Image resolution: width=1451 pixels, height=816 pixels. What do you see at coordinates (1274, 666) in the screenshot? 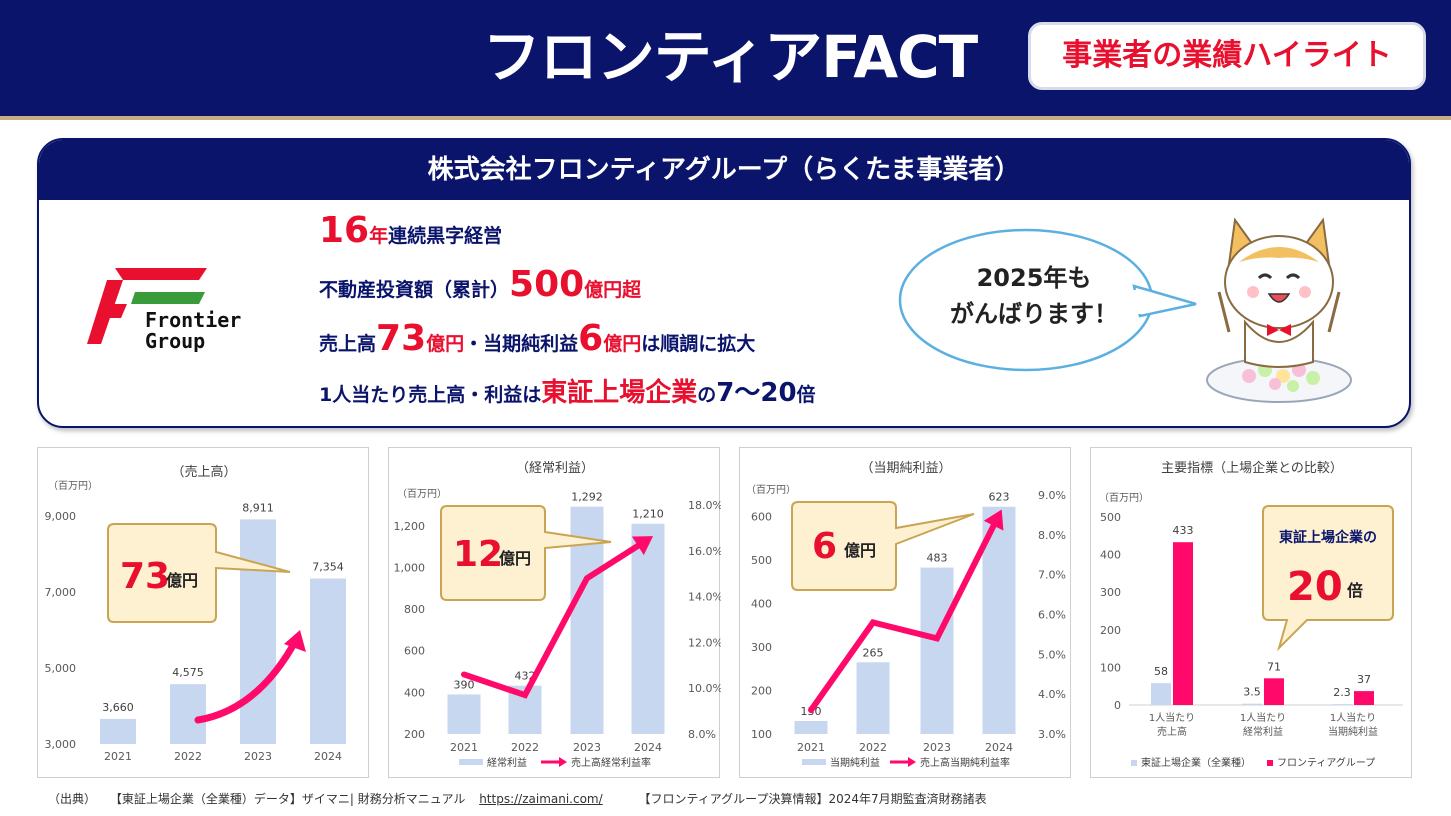
I see `data-label: 71` at bounding box center [1274, 666].